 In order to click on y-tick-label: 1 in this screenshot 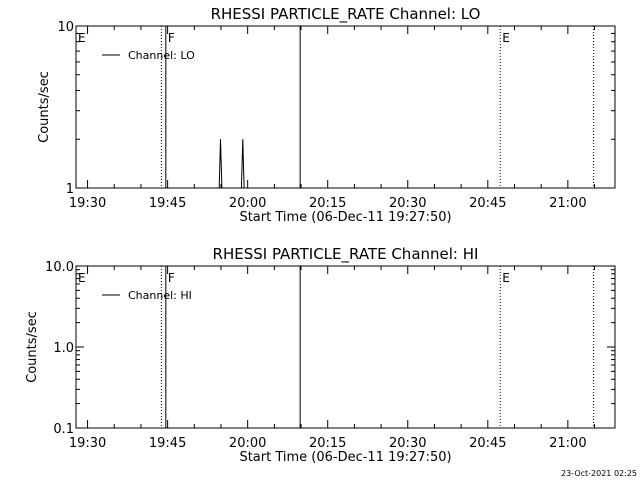, I will do `click(70, 189)`.